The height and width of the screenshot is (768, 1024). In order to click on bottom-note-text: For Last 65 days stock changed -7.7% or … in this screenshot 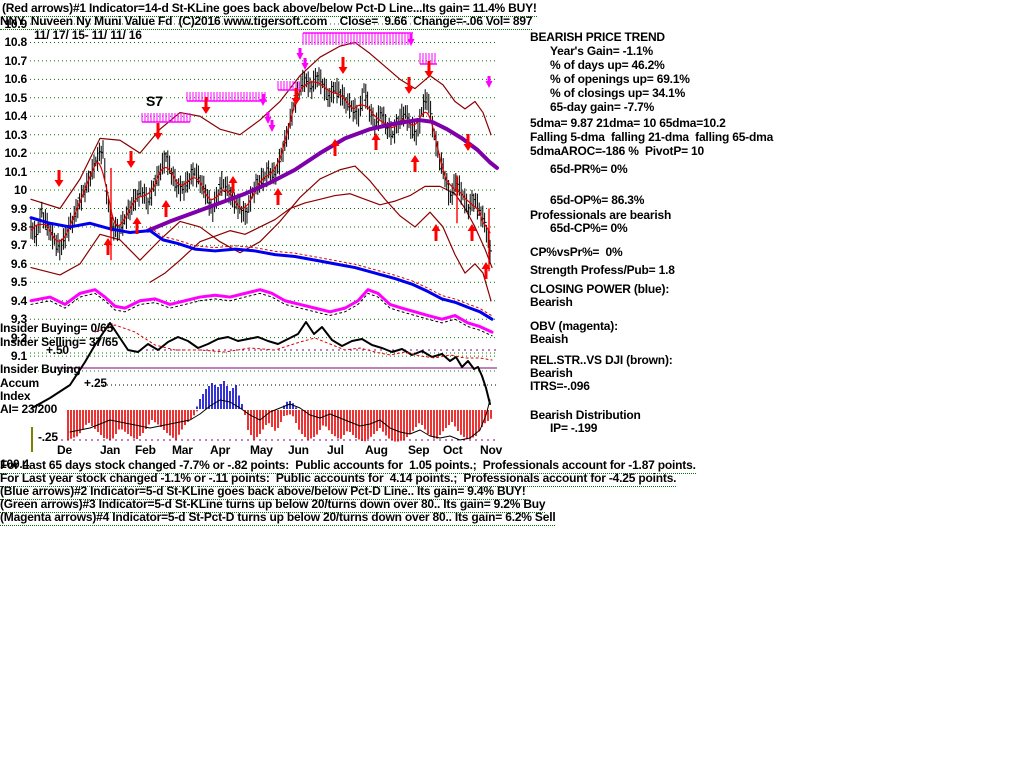, I will do `click(348, 466)`.